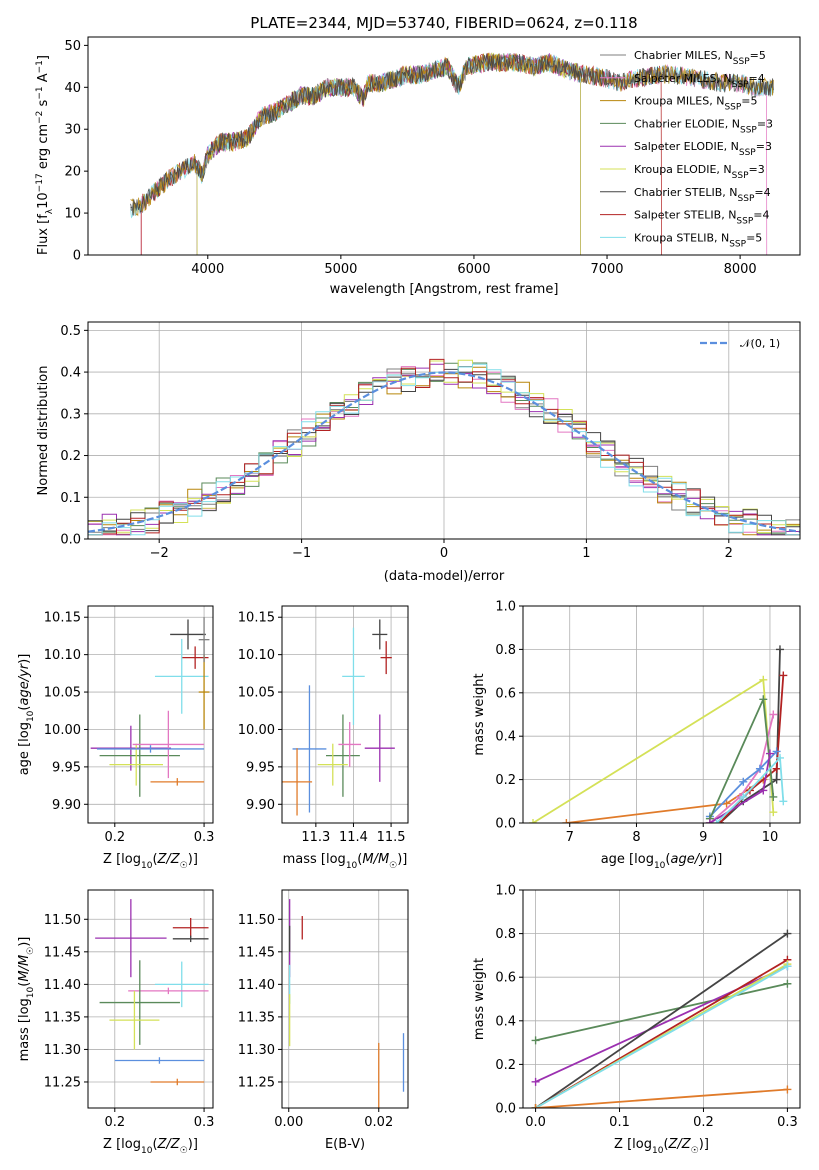  What do you see at coordinates (256, 952) in the screenshot?
I see `y-tick-label: 11.45` at bounding box center [256, 952].